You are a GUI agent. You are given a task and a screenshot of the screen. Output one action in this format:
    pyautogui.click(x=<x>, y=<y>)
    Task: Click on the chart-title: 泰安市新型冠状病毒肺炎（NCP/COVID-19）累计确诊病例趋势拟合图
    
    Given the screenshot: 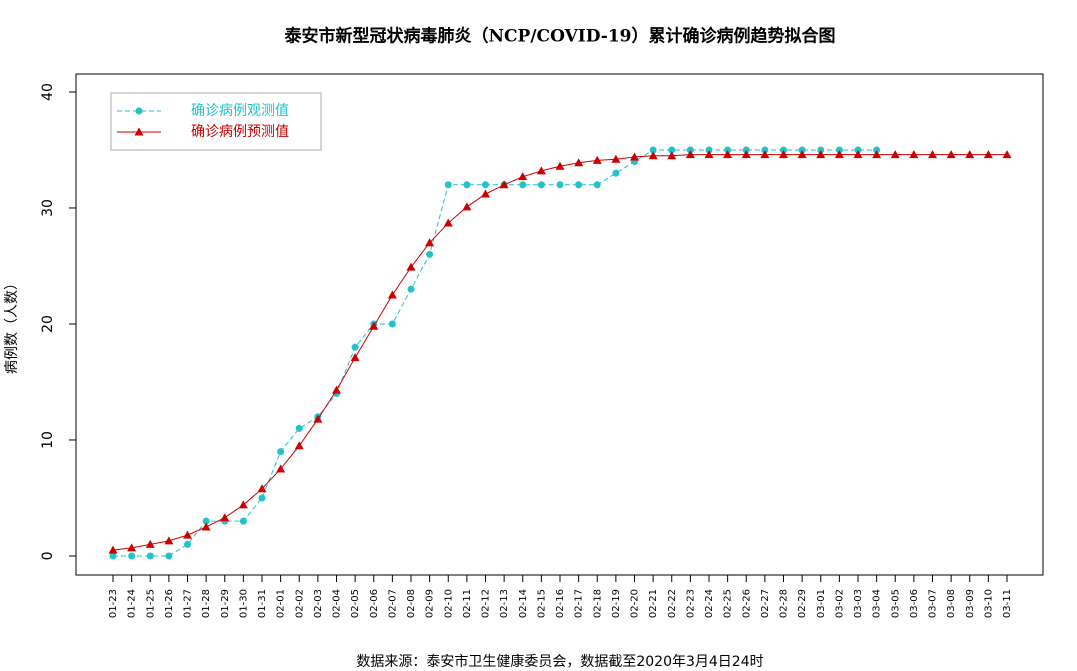 What is the action you would take?
    pyautogui.click(x=559, y=36)
    